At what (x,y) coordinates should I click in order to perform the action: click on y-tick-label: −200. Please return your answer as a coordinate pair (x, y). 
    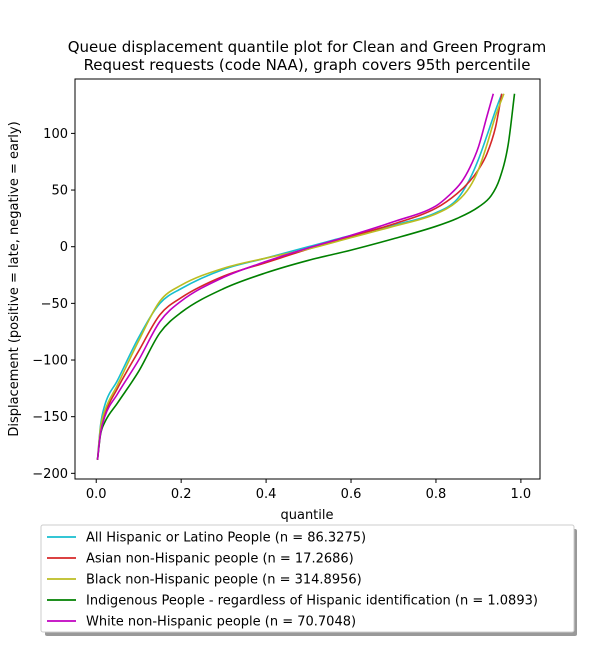
    Looking at the image, I should click on (50, 474).